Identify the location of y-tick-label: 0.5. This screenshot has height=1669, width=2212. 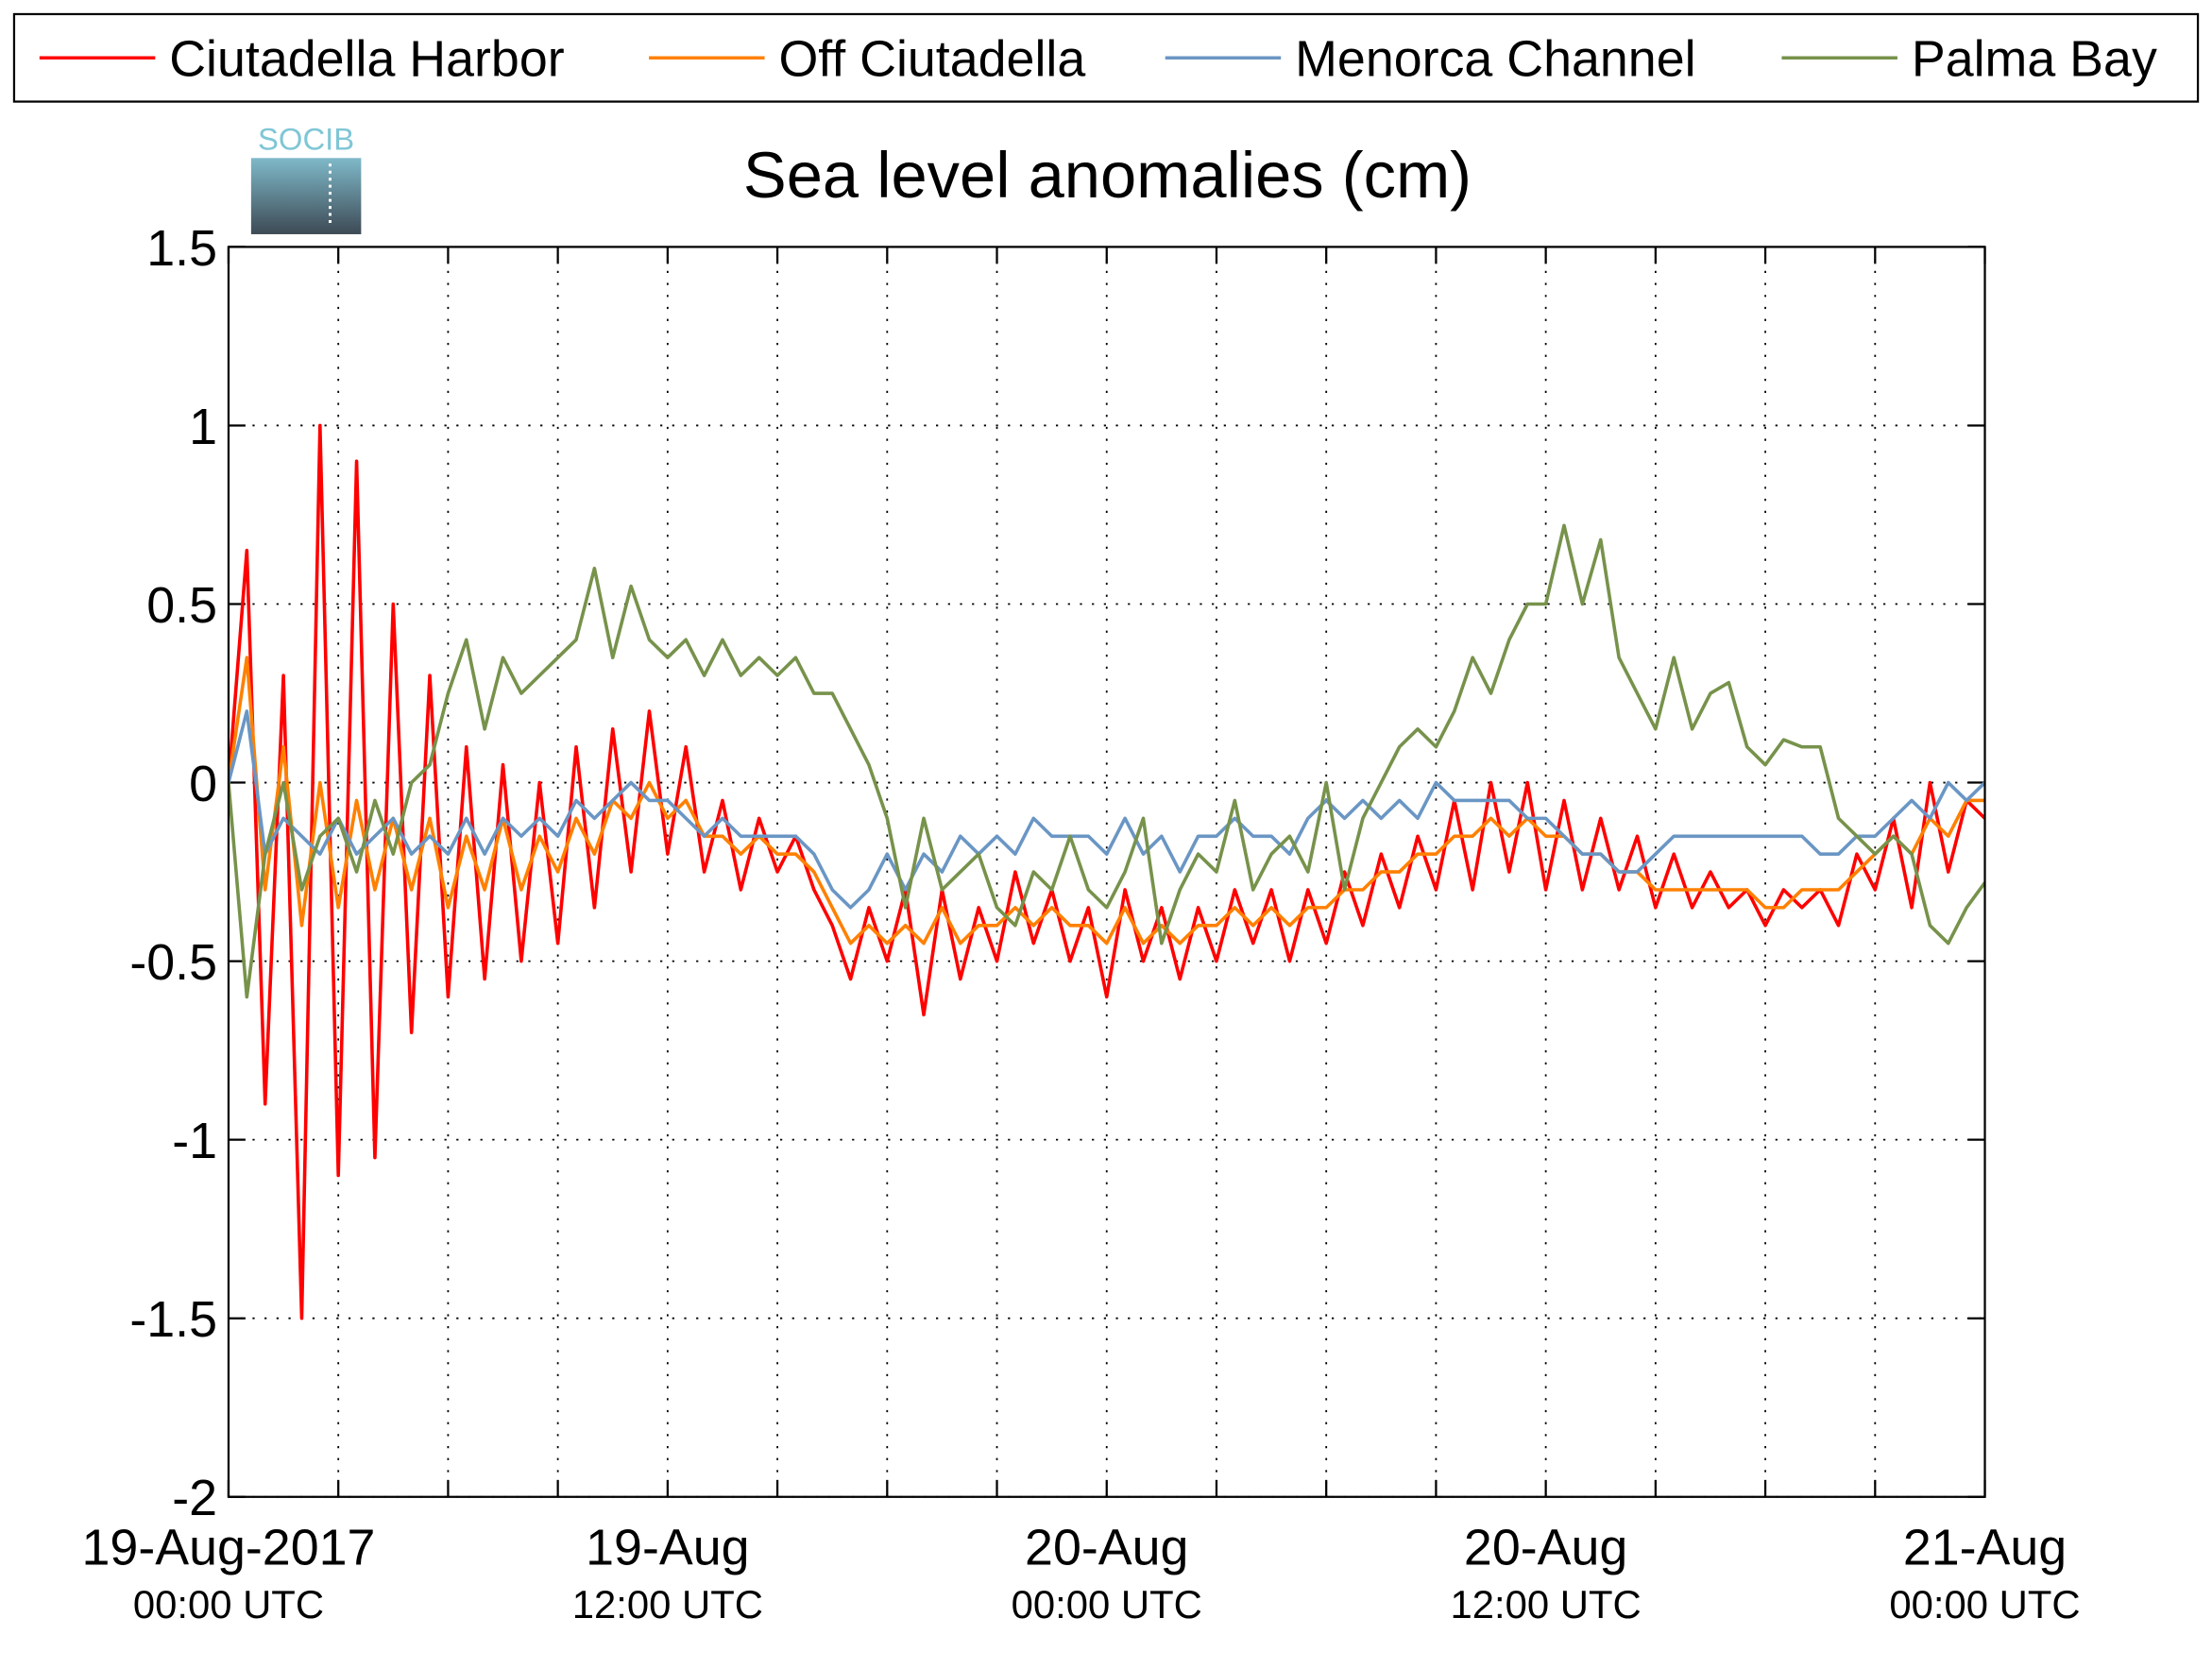
(181, 606).